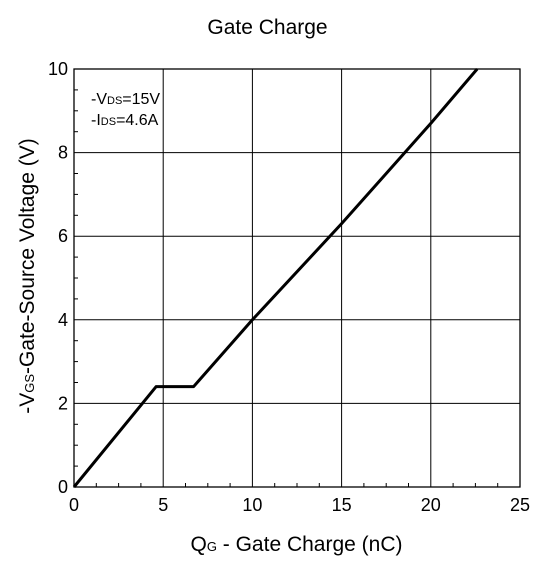  I want to click on annotation-vds: -VDS=15V, so click(126, 99).